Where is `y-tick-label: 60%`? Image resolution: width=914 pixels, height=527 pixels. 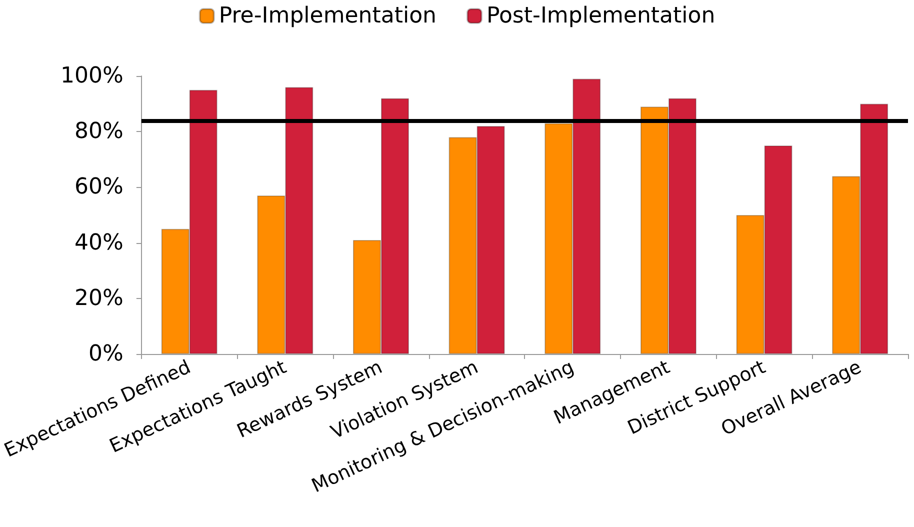
y-tick-label: 60% is located at coordinates (99, 187).